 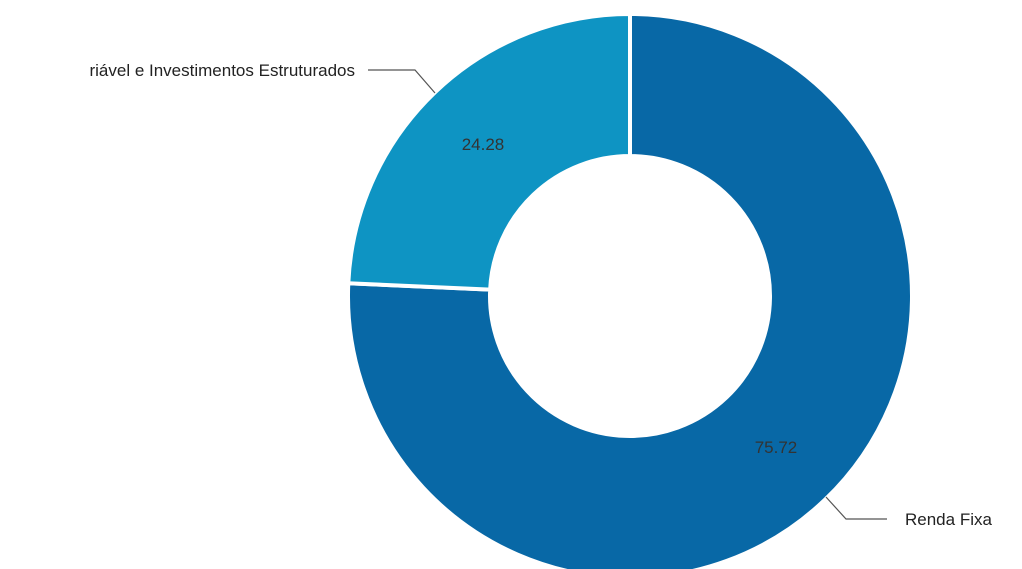 What do you see at coordinates (776, 447) in the screenshot?
I see `data-label-renda-fixa: 75.72` at bounding box center [776, 447].